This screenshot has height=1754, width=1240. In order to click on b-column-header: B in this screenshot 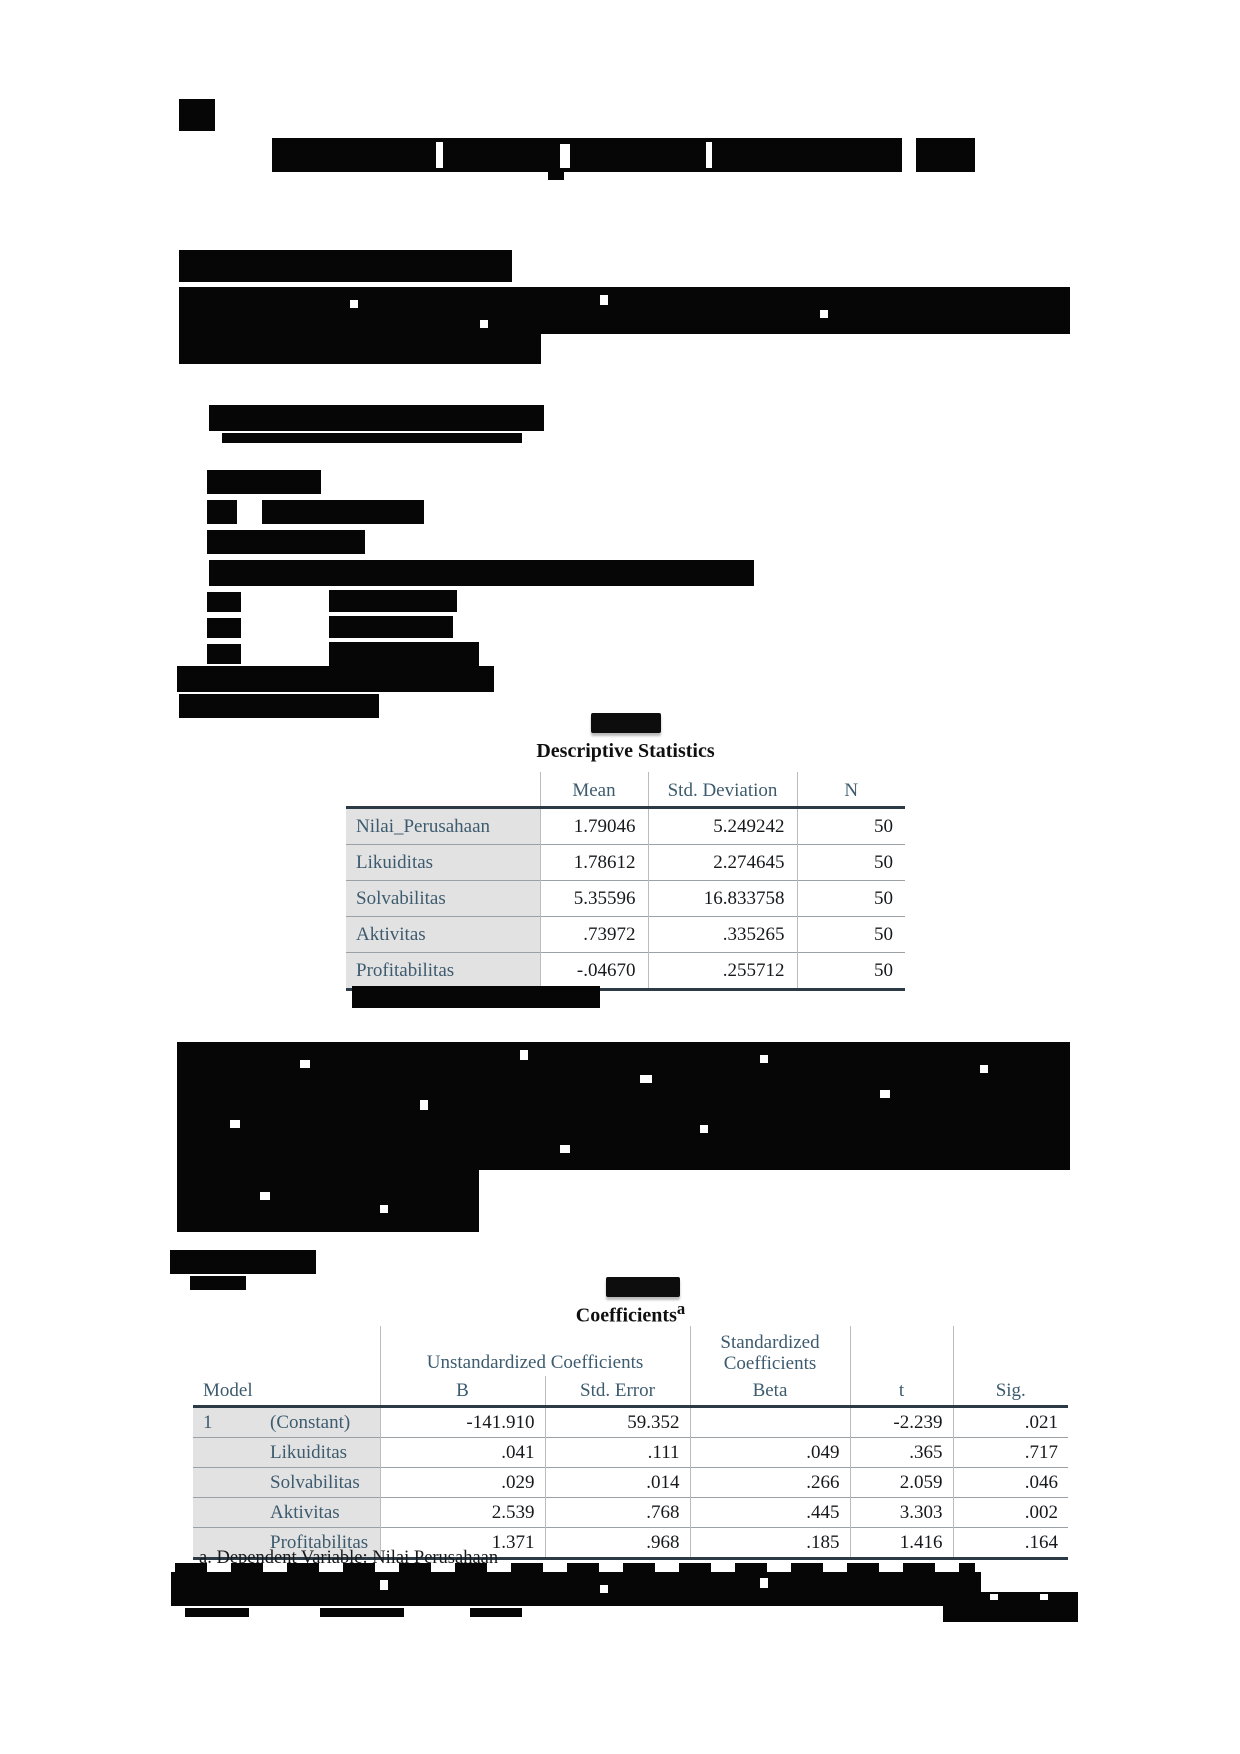, I will do `click(462, 1392)`.